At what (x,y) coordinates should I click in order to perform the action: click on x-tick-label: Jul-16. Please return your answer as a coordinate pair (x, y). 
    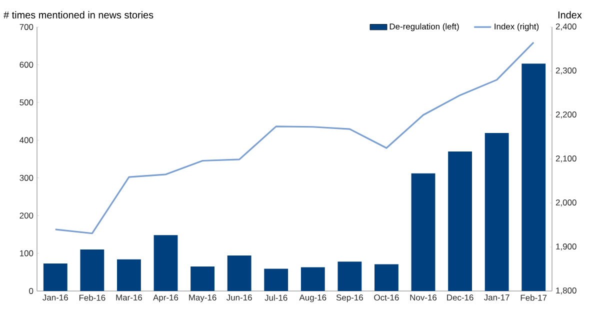
    Looking at the image, I should click on (276, 297).